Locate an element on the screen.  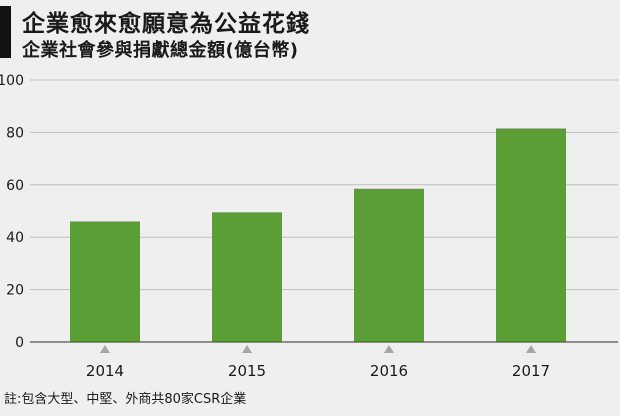
y-tick-label: 40 is located at coordinates (15, 238).